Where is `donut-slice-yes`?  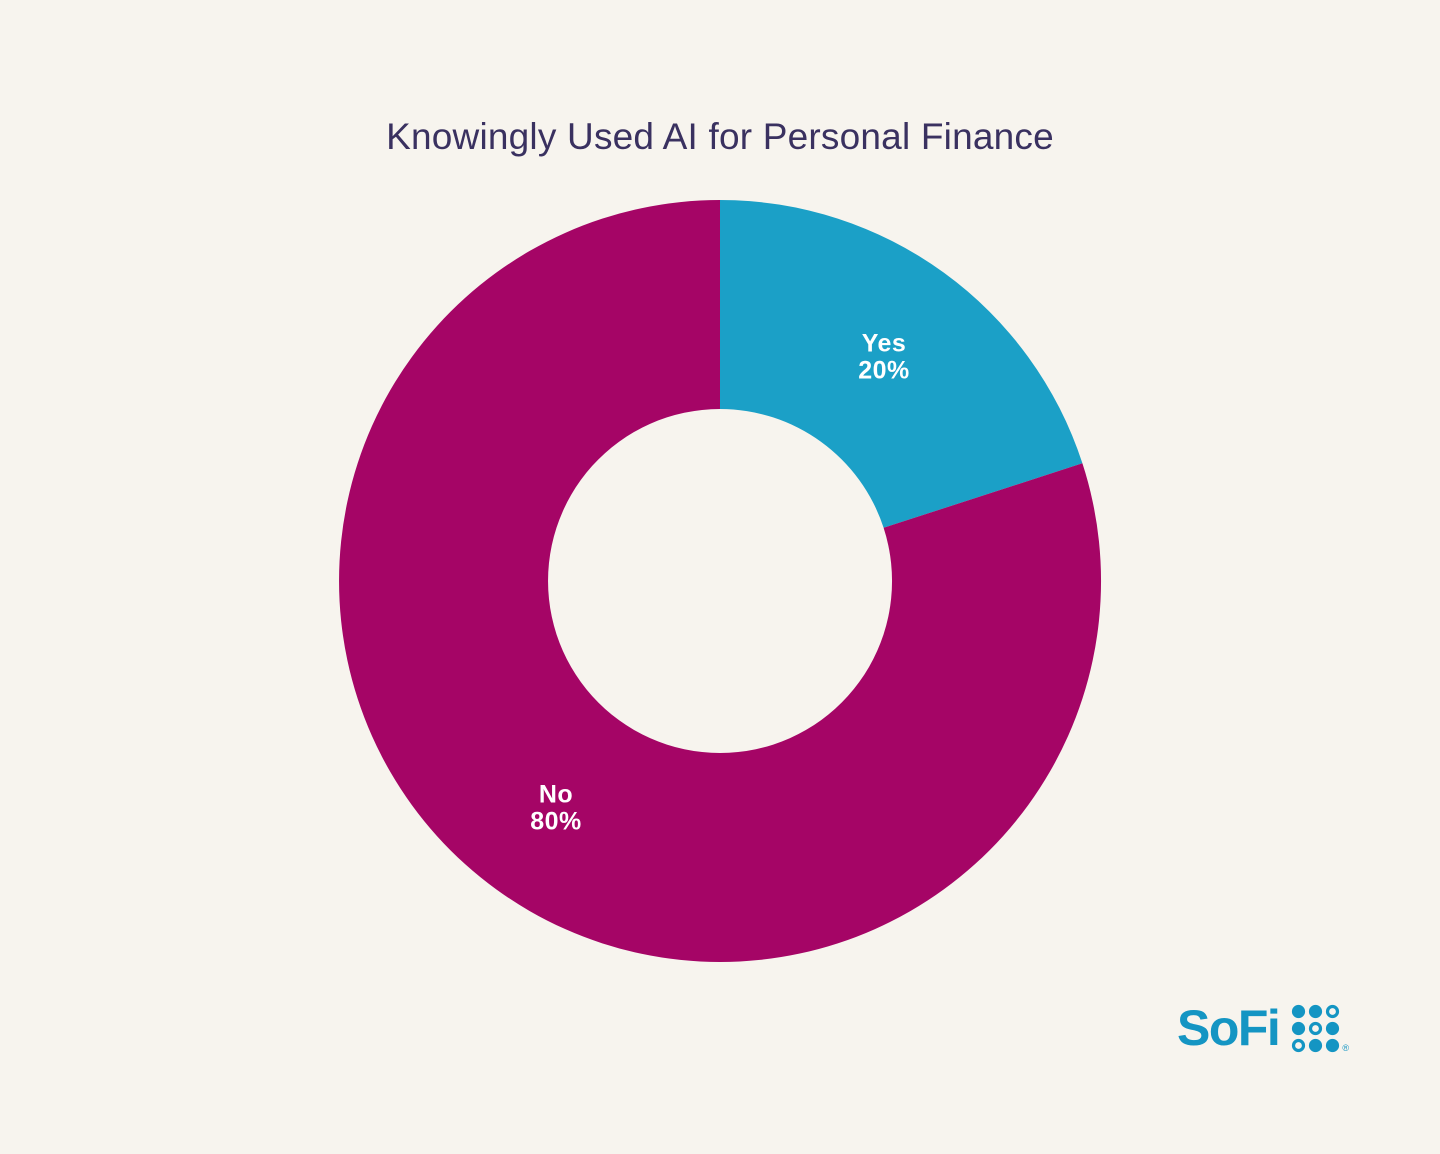
donut-slice-yes is located at coordinates (901, 364).